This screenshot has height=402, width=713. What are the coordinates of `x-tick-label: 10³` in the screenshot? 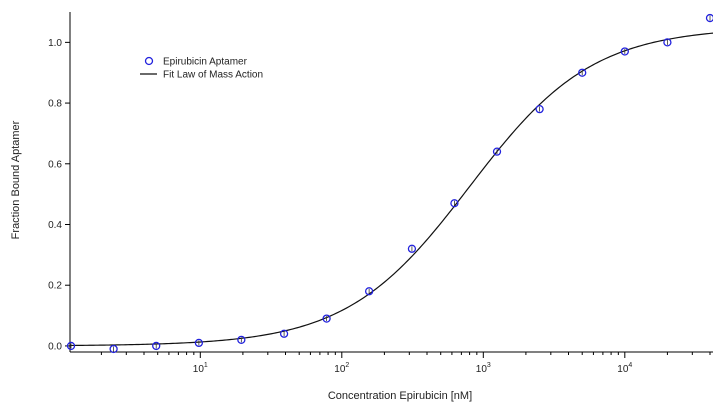 It's located at (483, 368).